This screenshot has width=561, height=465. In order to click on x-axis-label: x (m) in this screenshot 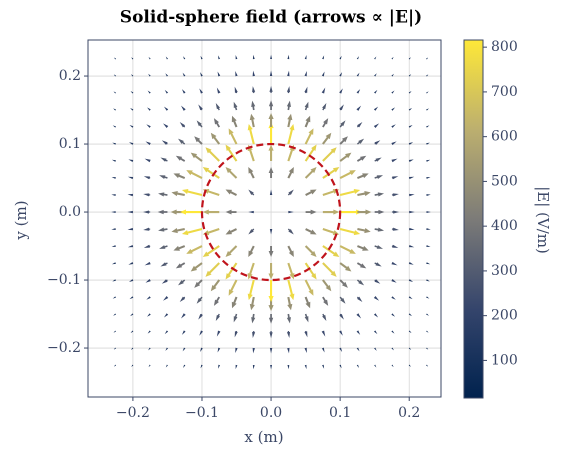, I will do `click(263, 437)`.